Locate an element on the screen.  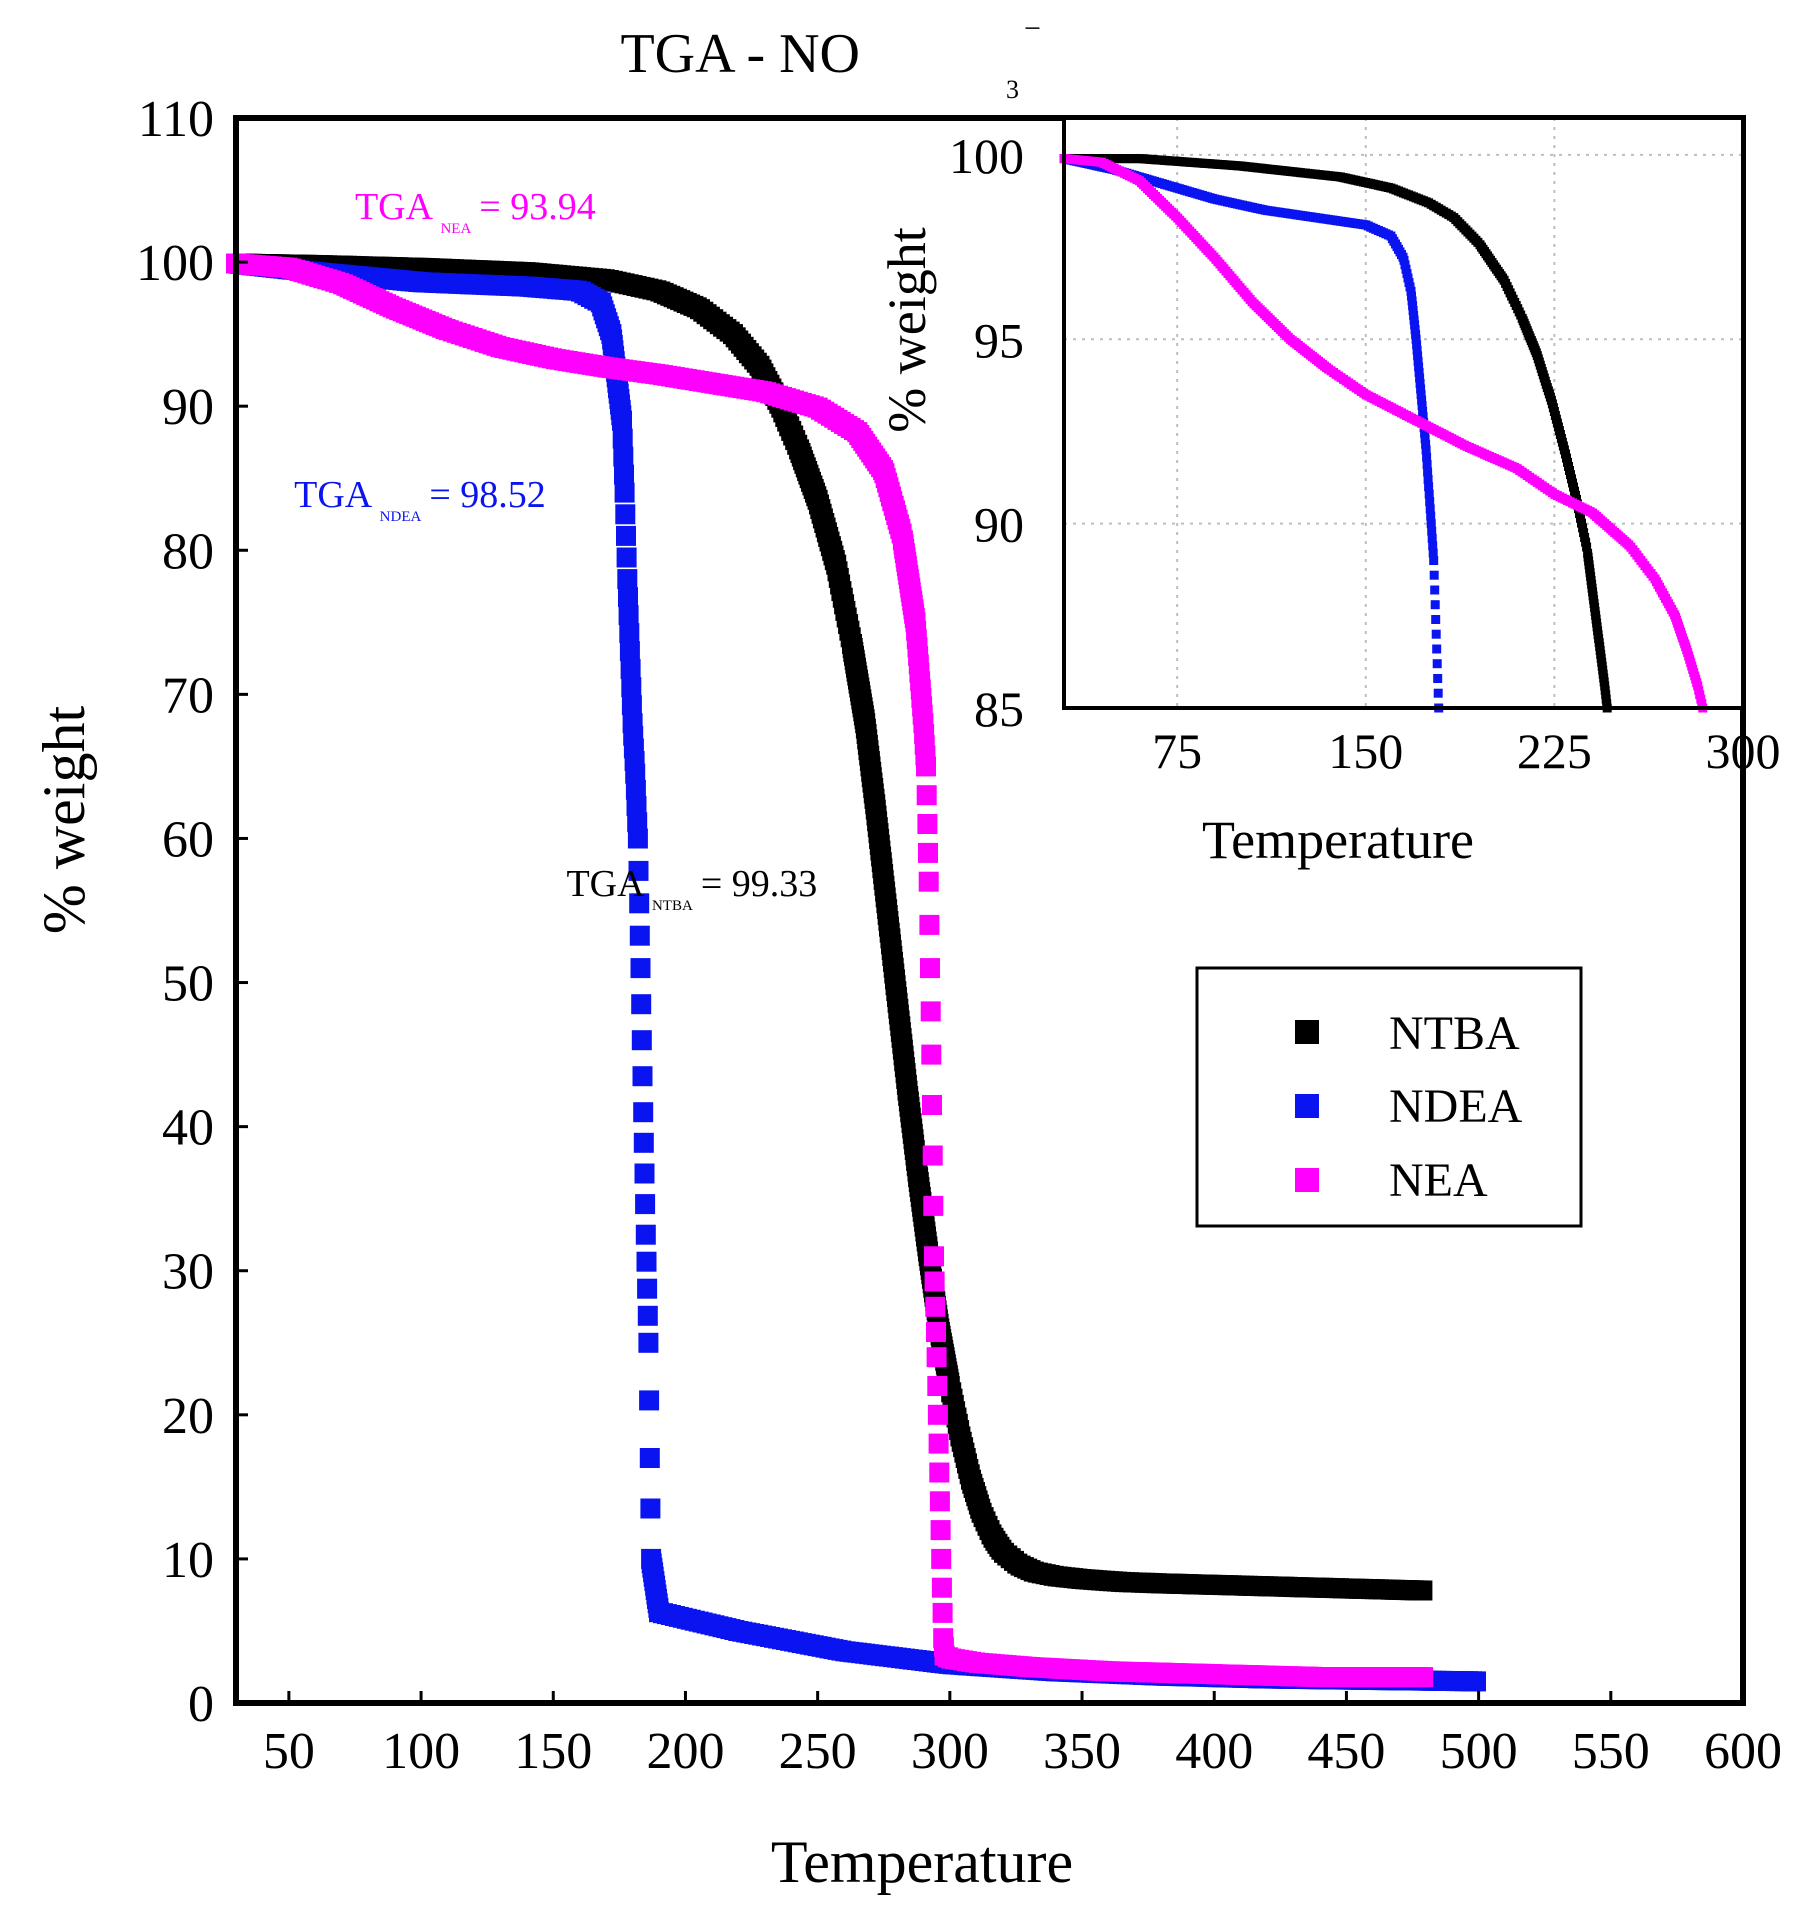
main-x-axis-label: Temperature is located at coordinates (922, 1862).